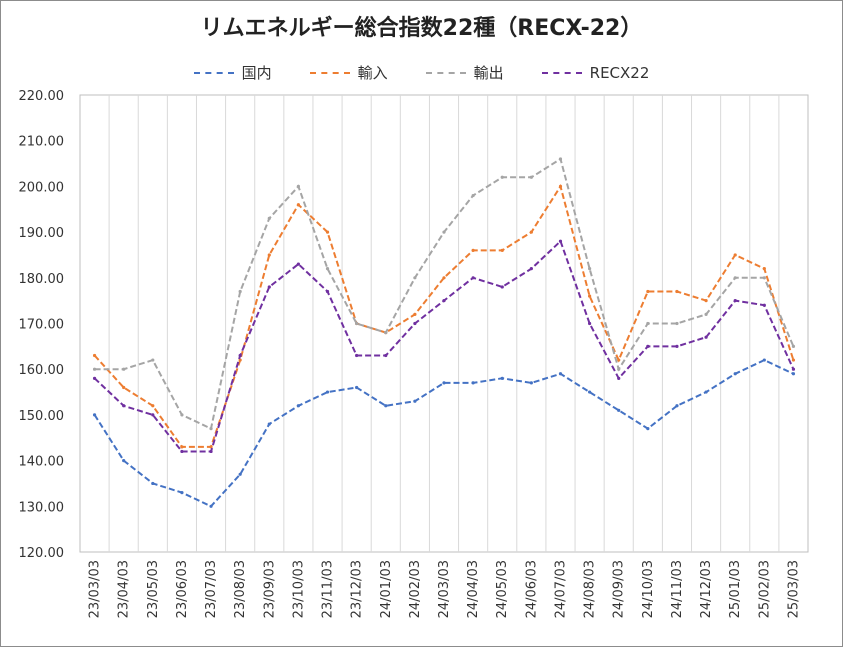 This screenshot has height=647, width=843. Describe the element at coordinates (42, 279) in the screenshot. I see `y-tick-label: 180.00` at that location.